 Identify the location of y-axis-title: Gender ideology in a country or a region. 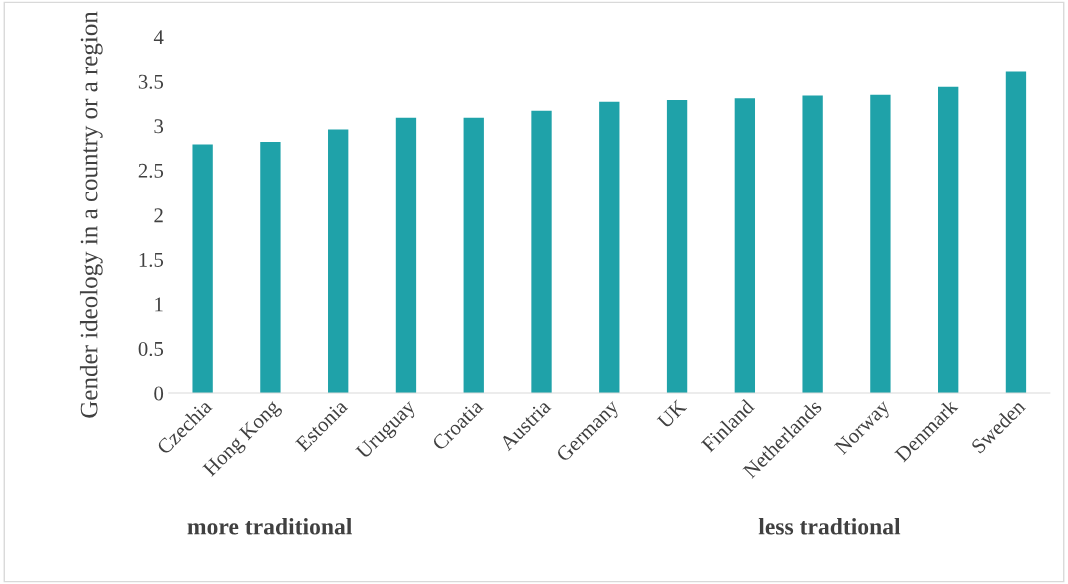
(91, 214).